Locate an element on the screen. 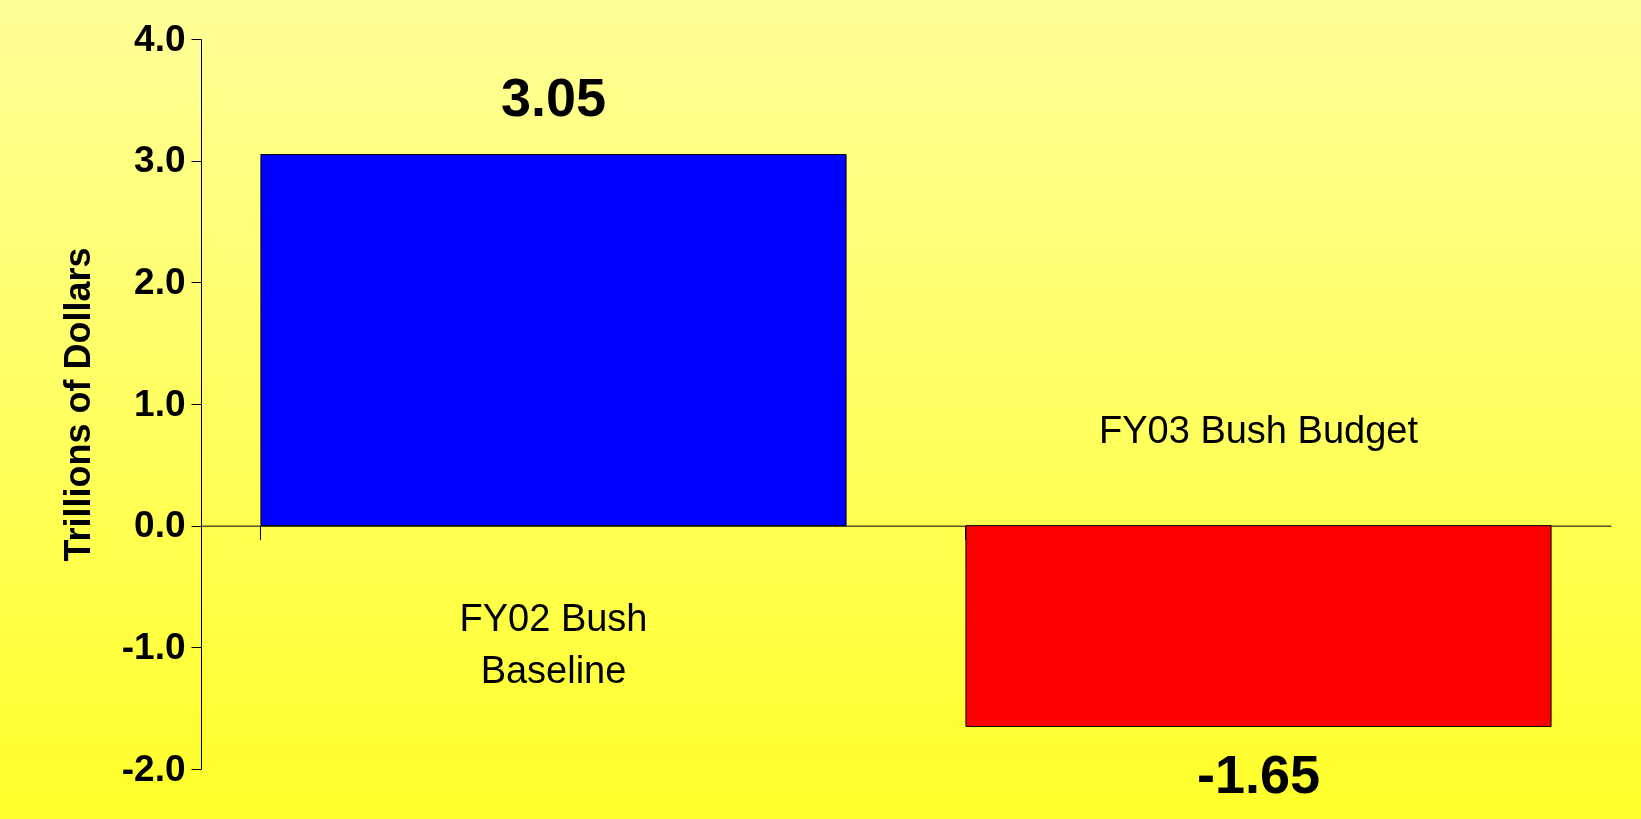 This screenshot has width=1641, height=819. y-tick-label: -1.0 is located at coordinates (153, 646).